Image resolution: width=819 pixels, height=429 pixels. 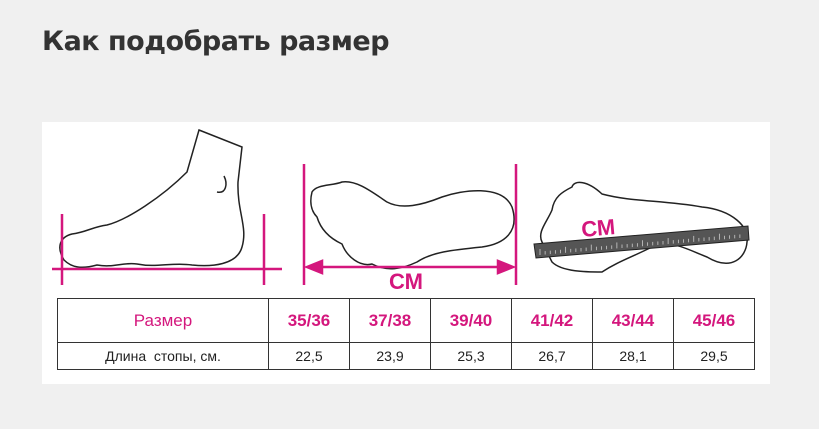 I want to click on unit-label-cm: СМ, so click(x=406, y=281).